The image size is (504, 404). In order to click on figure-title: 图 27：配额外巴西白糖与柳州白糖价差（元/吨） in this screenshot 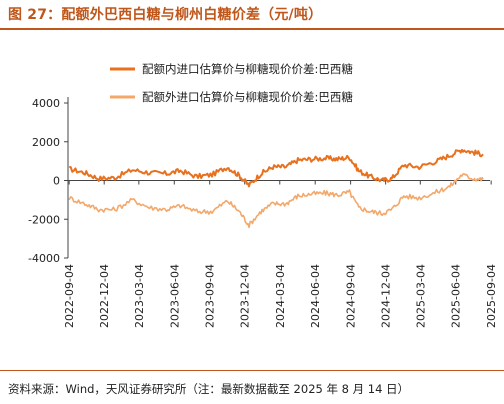, I will do `click(165, 15)`.